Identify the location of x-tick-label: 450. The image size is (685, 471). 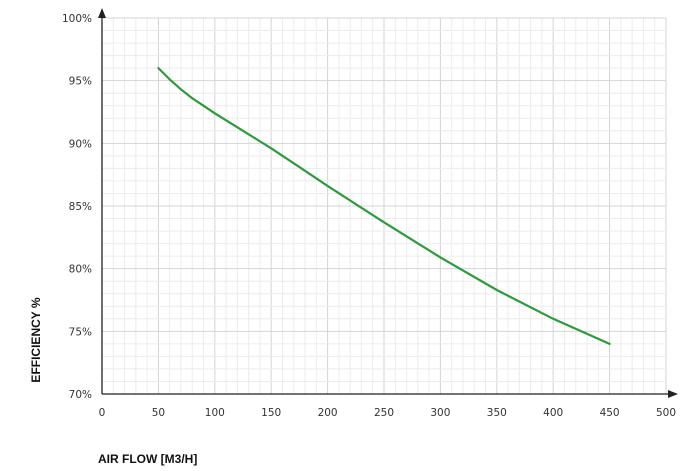
(610, 413).